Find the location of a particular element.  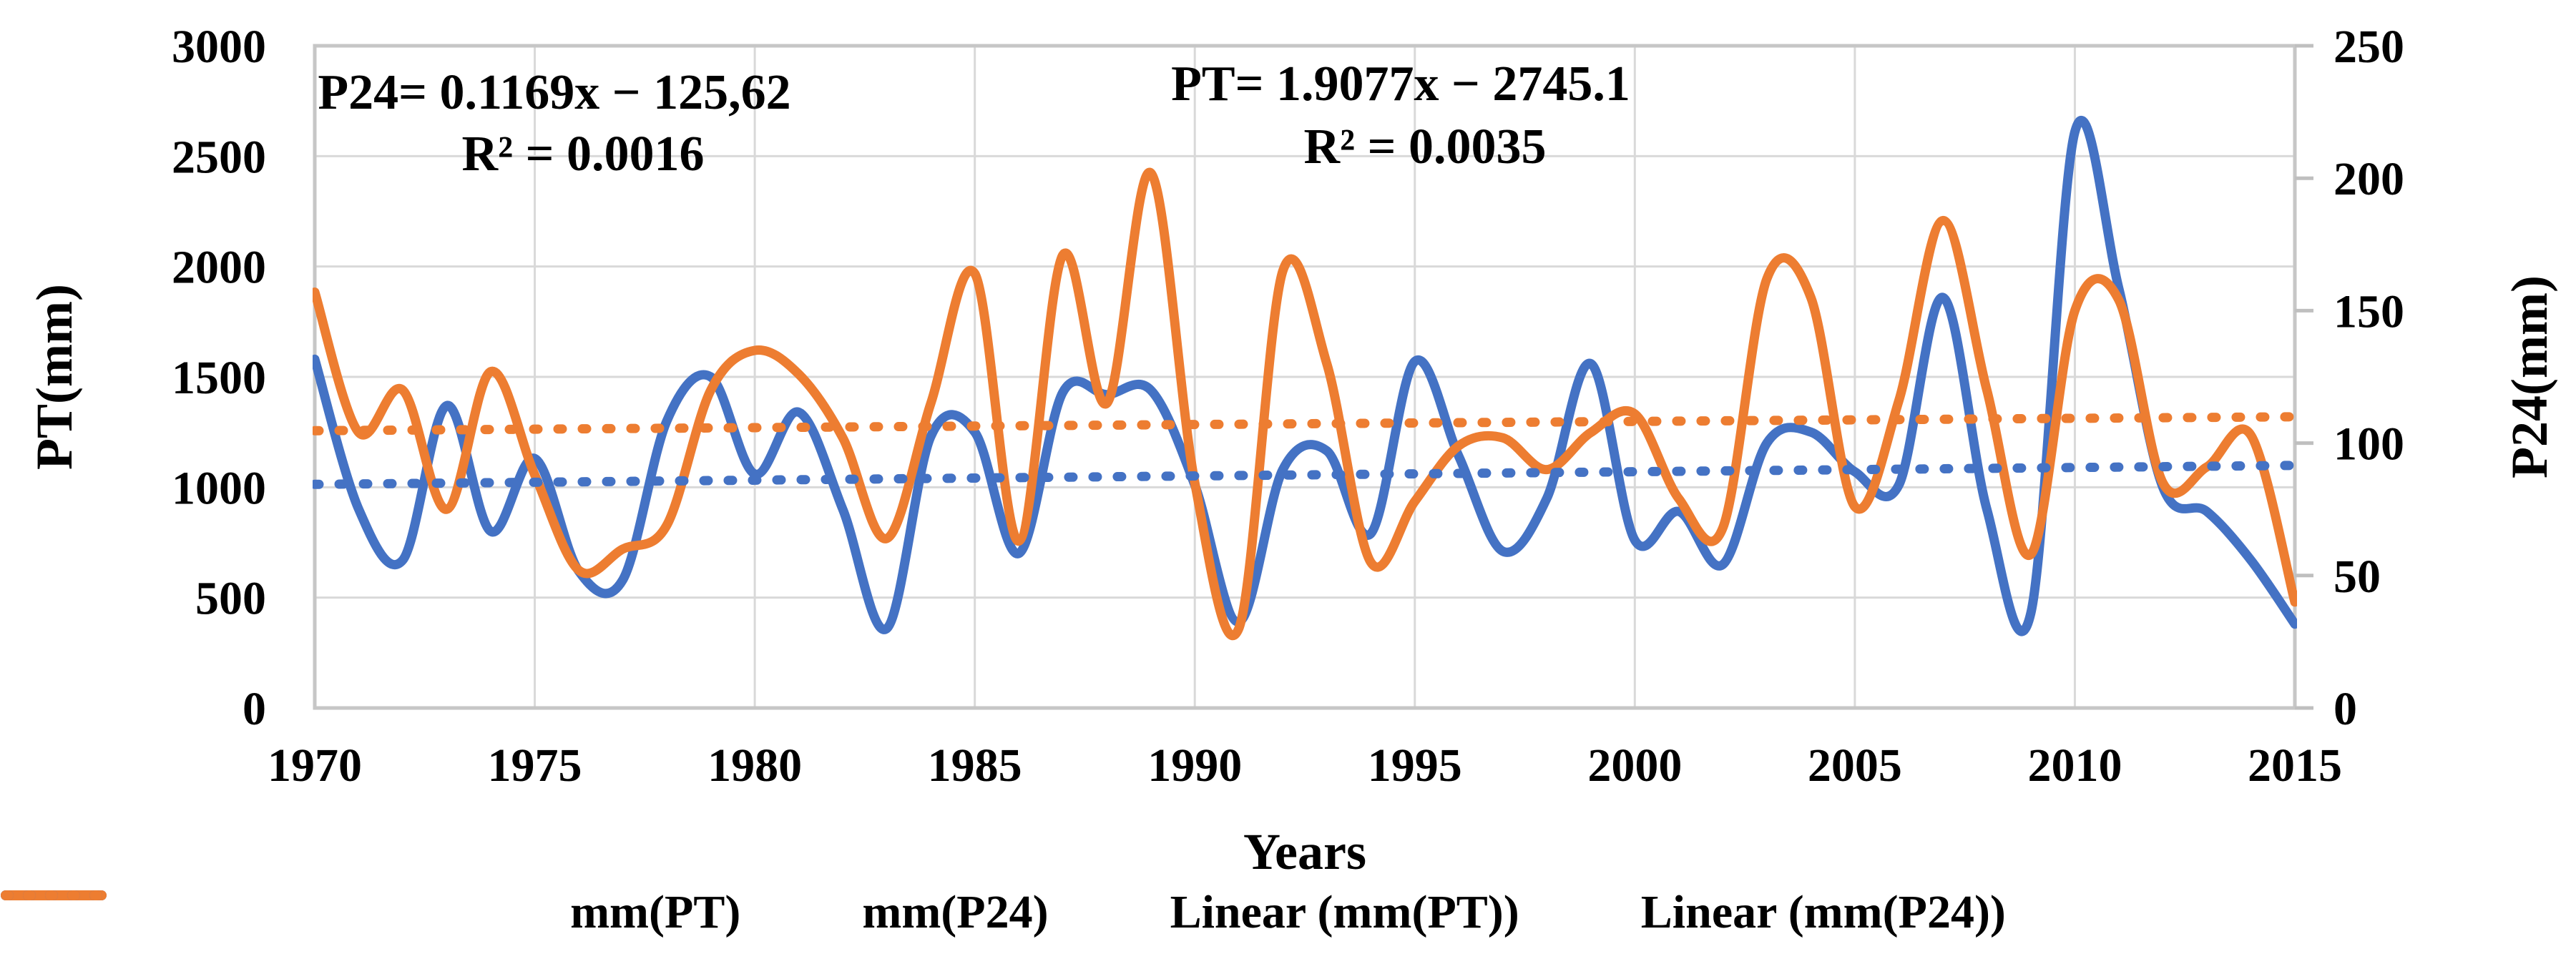

legend-label: Linear (mm(P24)) is located at coordinates (1823, 912).